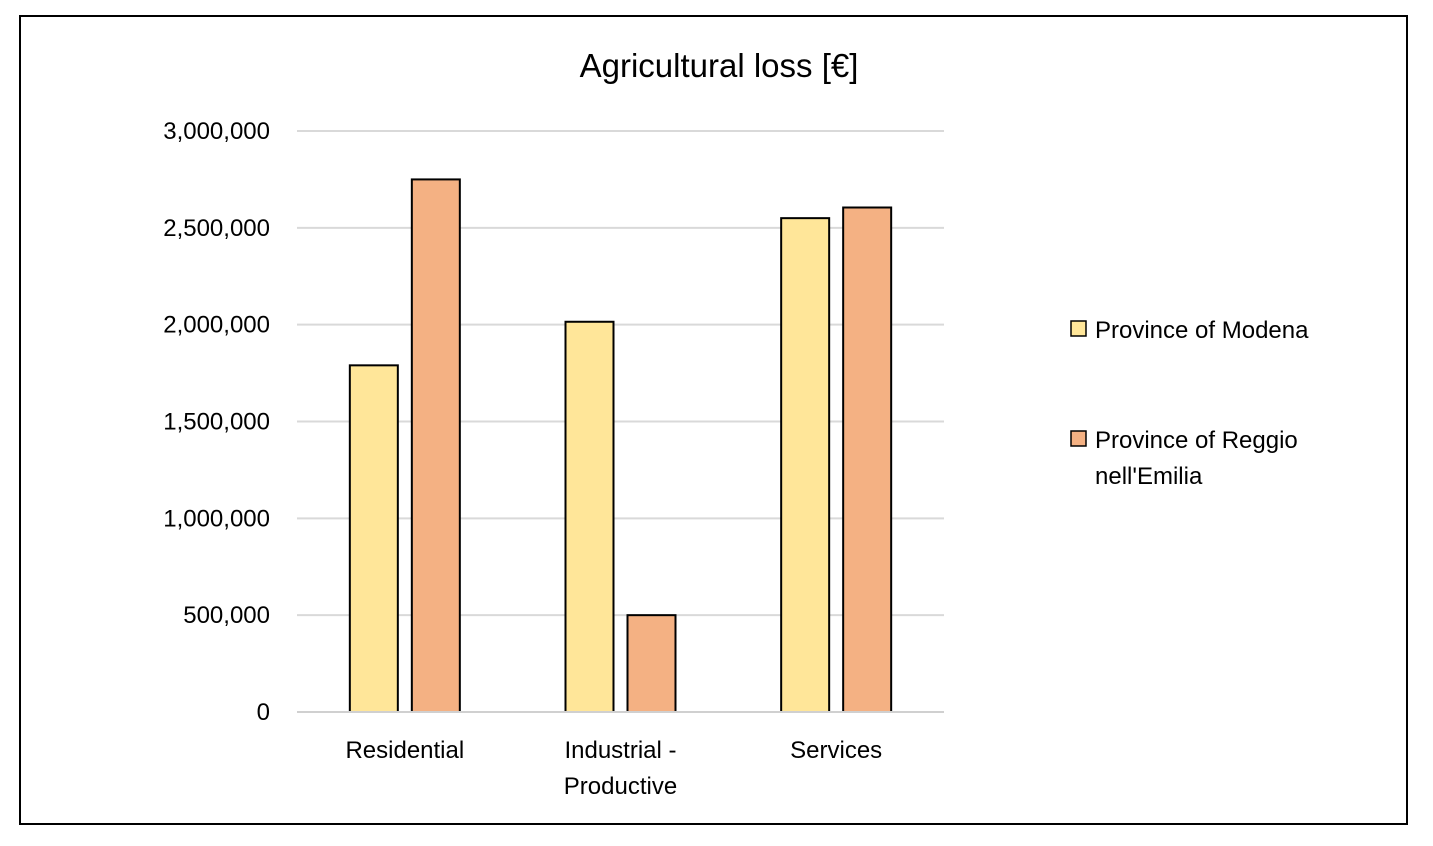 This screenshot has width=1433, height=846. What do you see at coordinates (1202, 330) in the screenshot?
I see `legend-label: Province of Modena` at bounding box center [1202, 330].